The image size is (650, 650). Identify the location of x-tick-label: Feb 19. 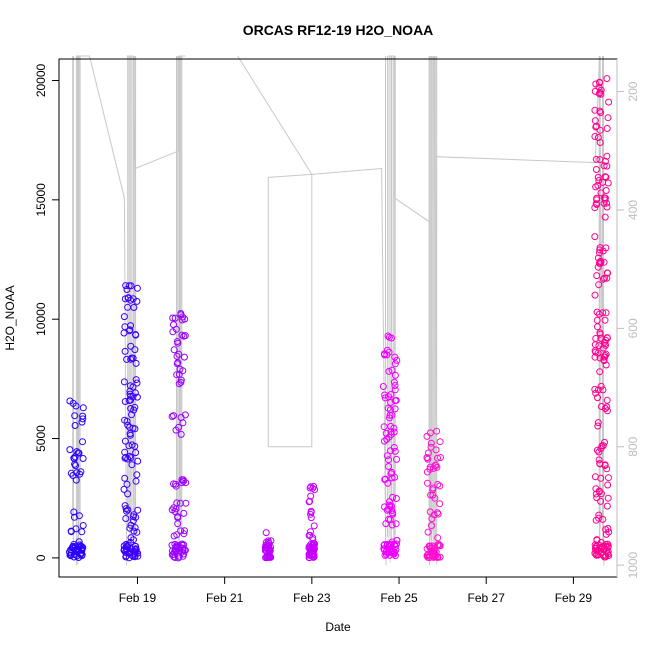
(138, 598).